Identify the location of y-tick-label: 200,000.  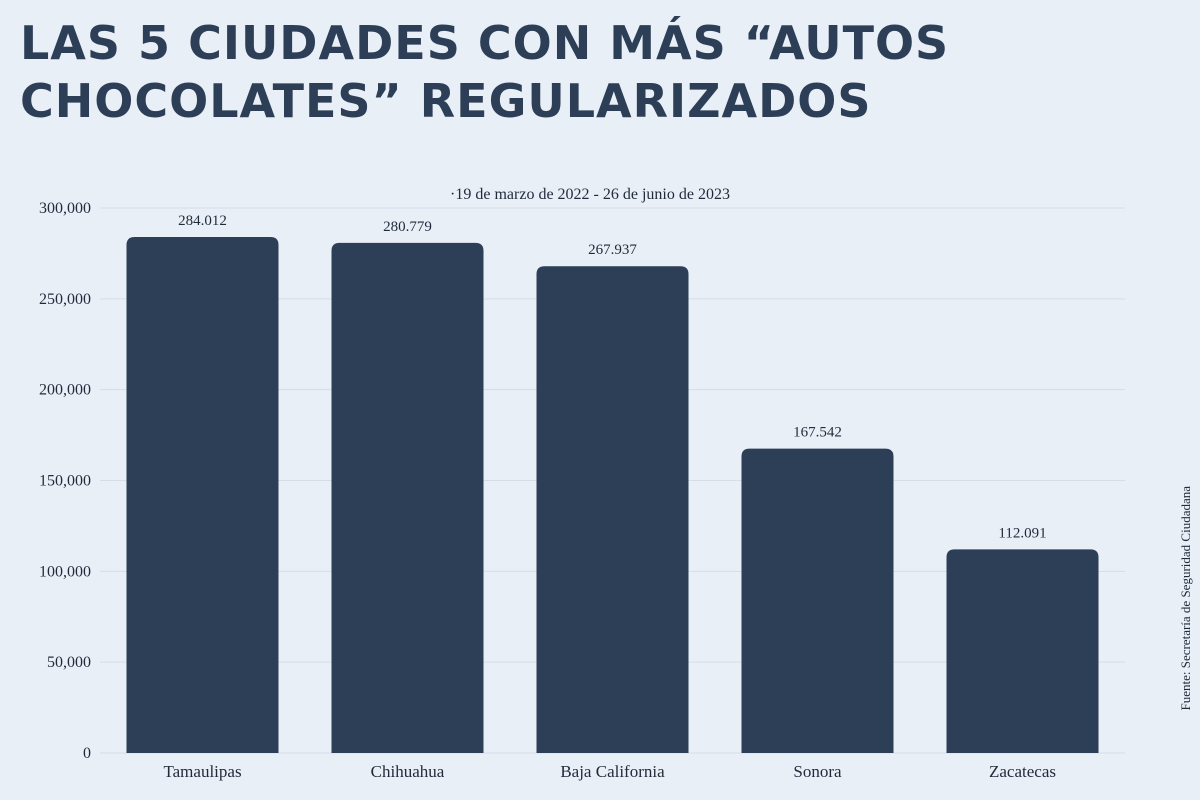
(65, 390).